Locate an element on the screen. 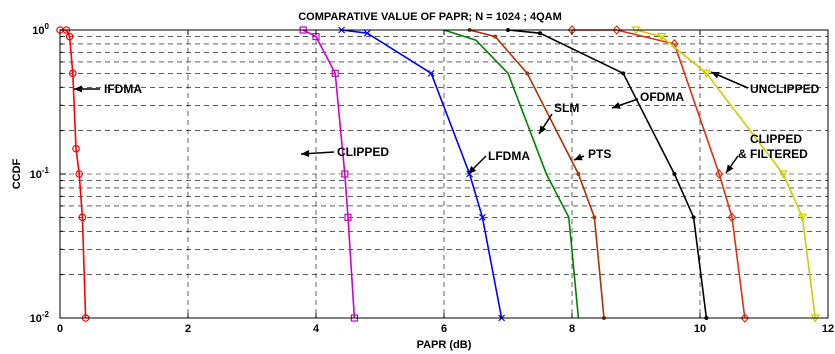 This screenshot has width=835, height=354. annotation-label: & FILTERED is located at coordinates (773, 154).